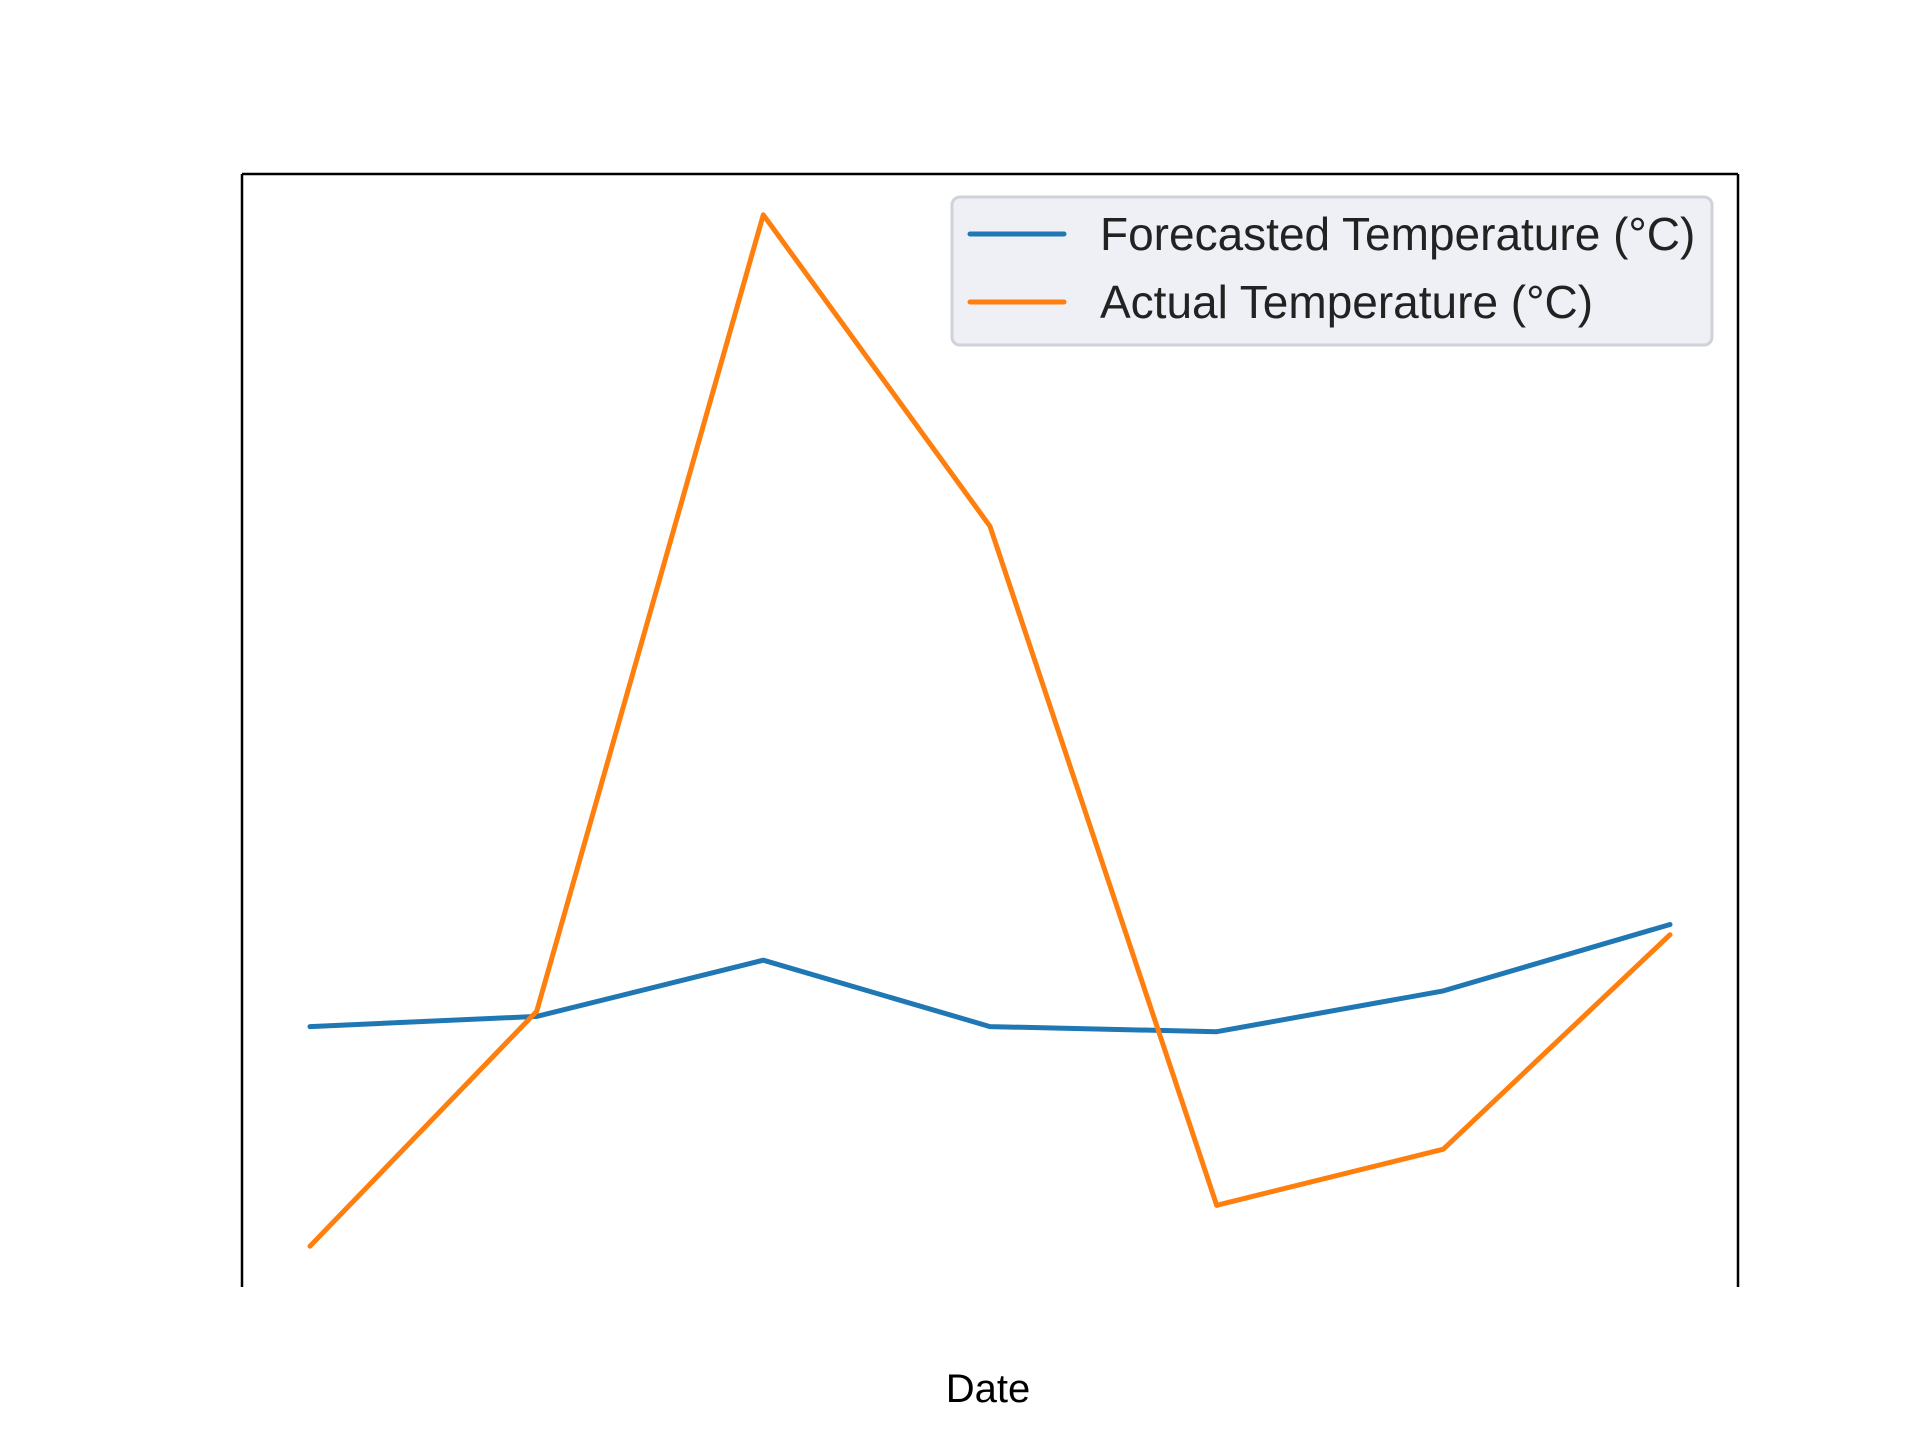 The width and height of the screenshot is (1920, 1440). Describe the element at coordinates (1346, 302) in the screenshot. I see `legend-label-actual: Actual Temperature (°C)` at that location.